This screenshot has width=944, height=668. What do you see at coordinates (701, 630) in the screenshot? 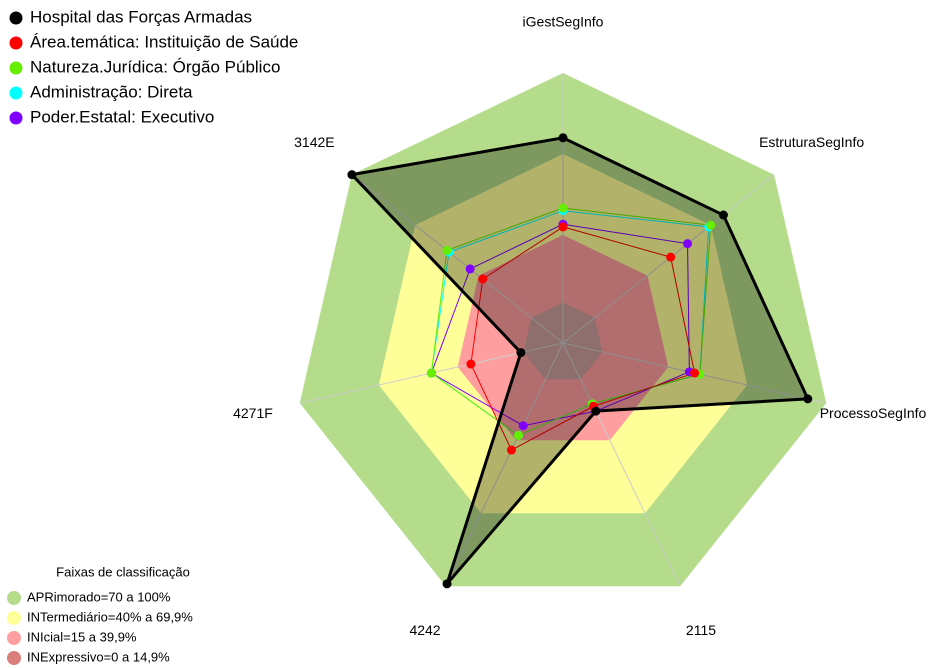
I see `axis-label: 2115` at bounding box center [701, 630].